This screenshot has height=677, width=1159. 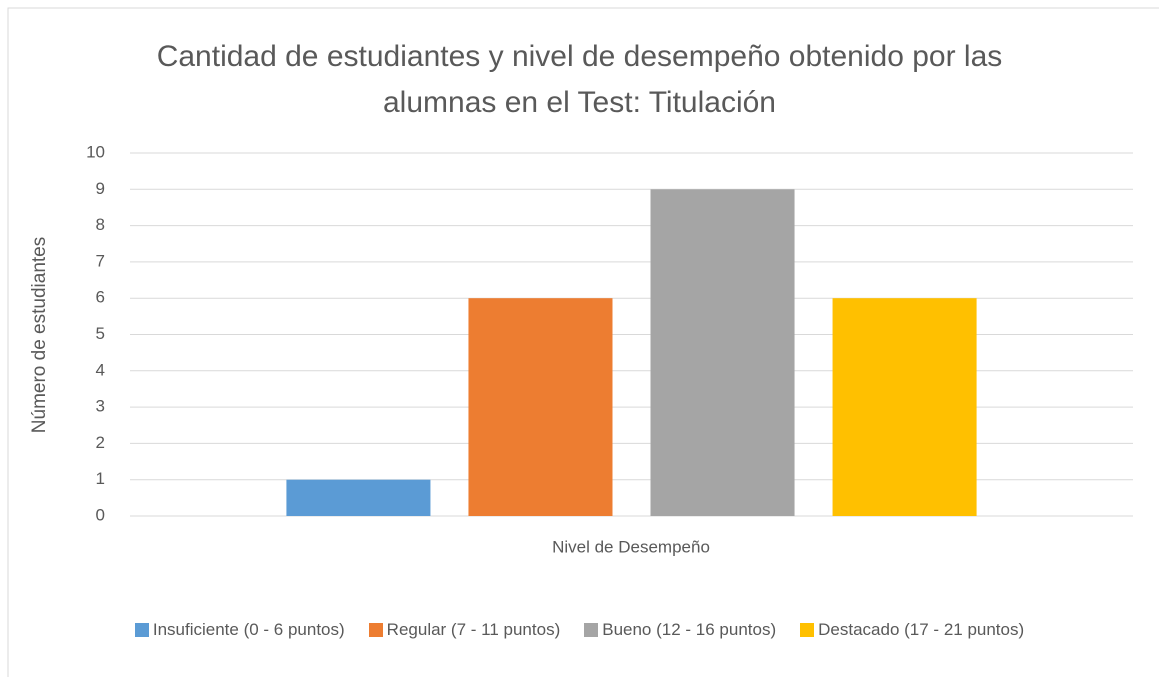 I want to click on y-tick-label: 0, so click(x=100, y=514).